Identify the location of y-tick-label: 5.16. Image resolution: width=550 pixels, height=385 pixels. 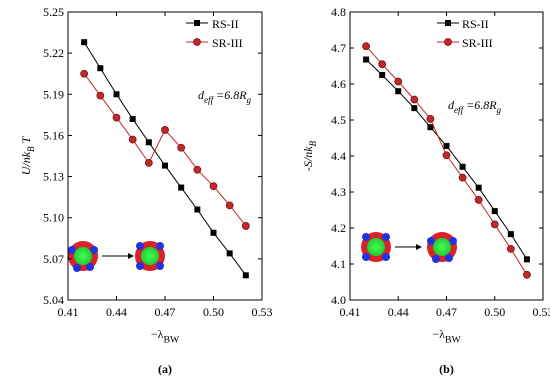
(53, 135).